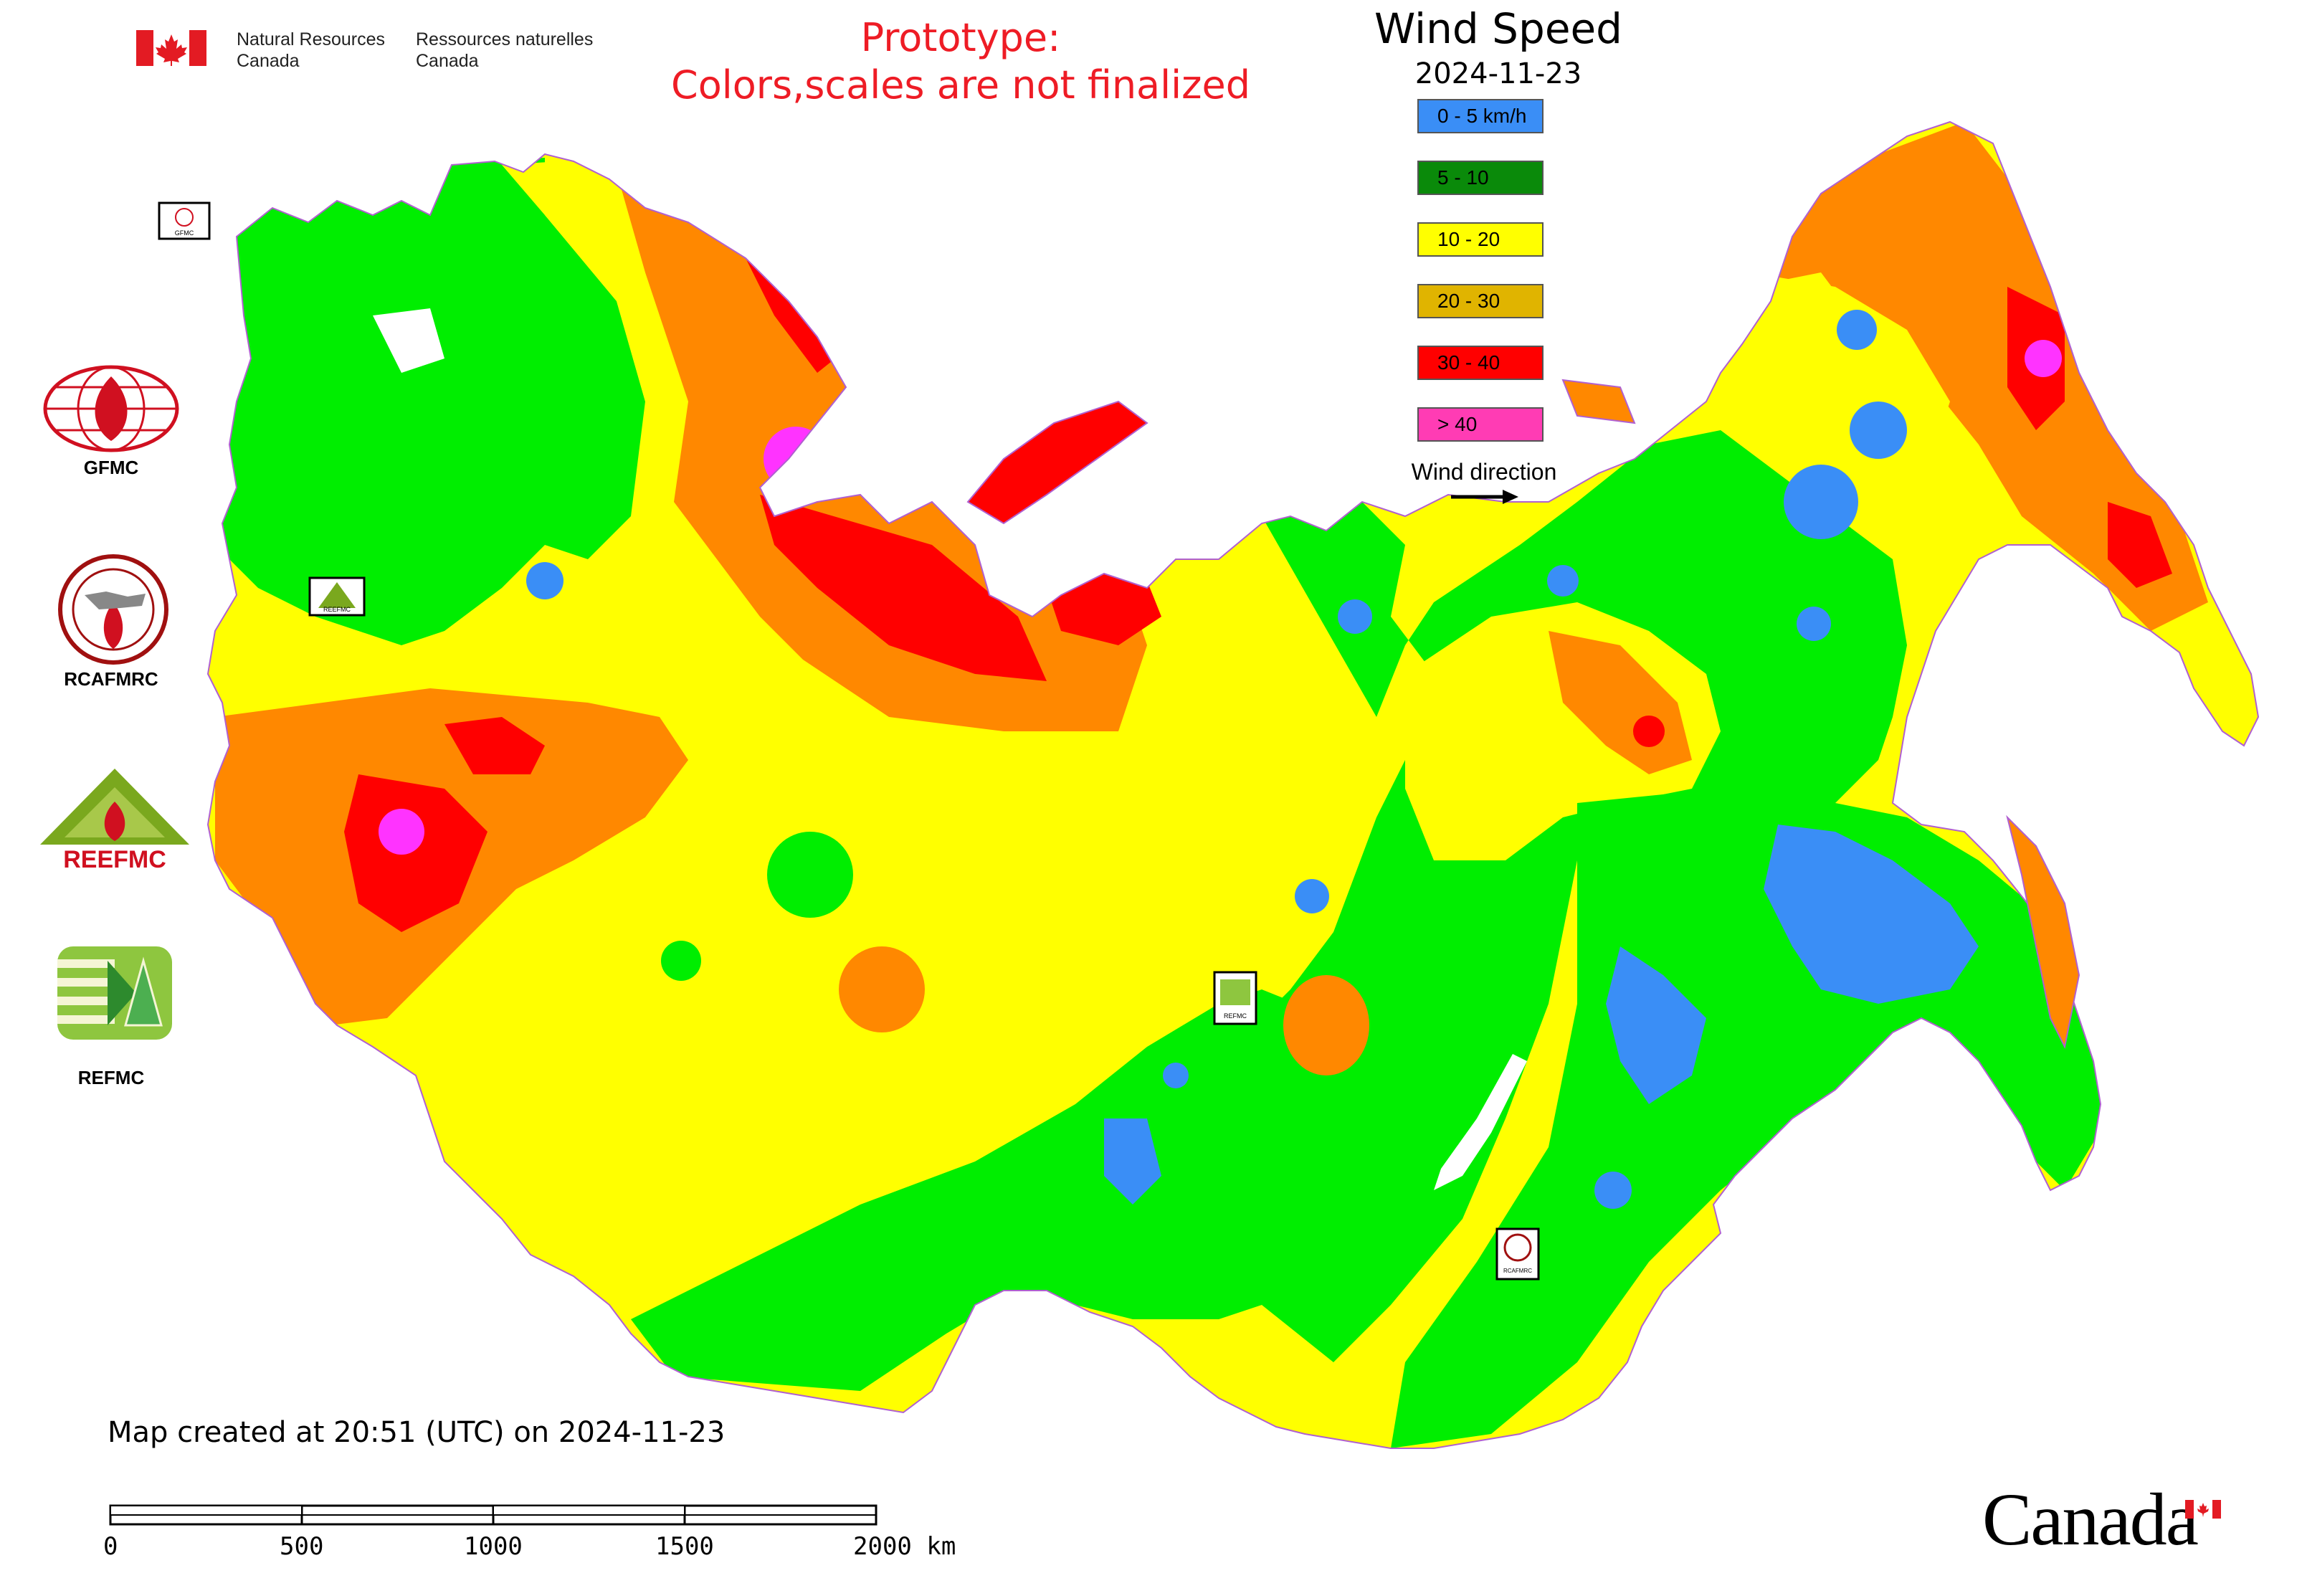 The height and width of the screenshot is (1596, 2302). Describe the element at coordinates (1498, 73) in the screenshot. I see `legend-date: 2024-11-23` at that location.